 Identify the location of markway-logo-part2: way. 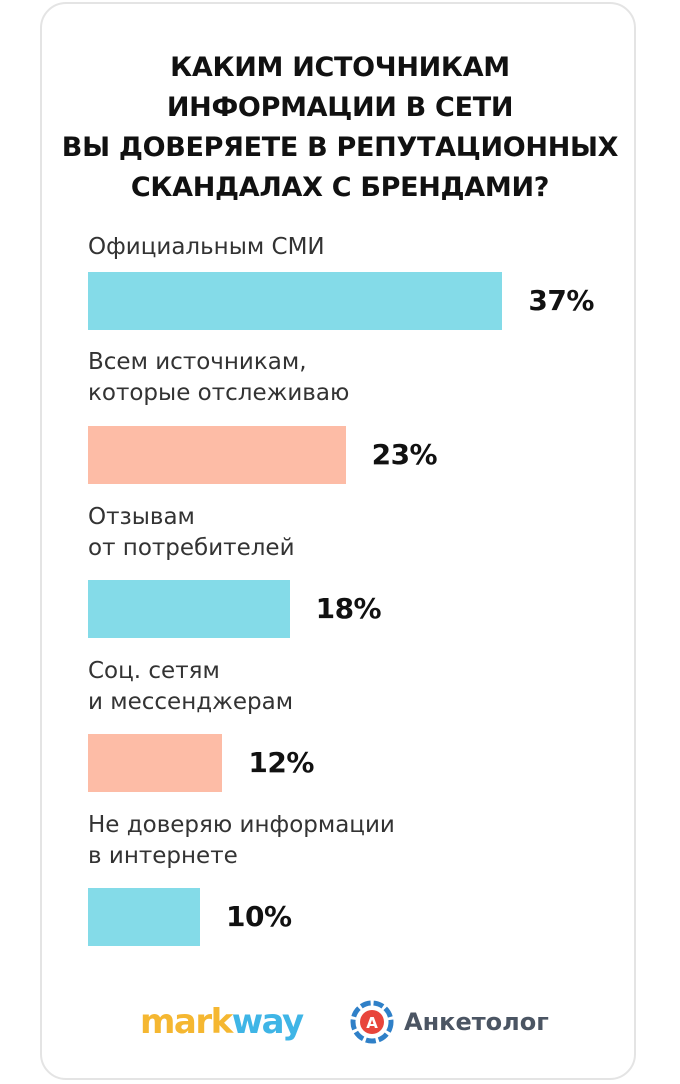
(267, 1022).